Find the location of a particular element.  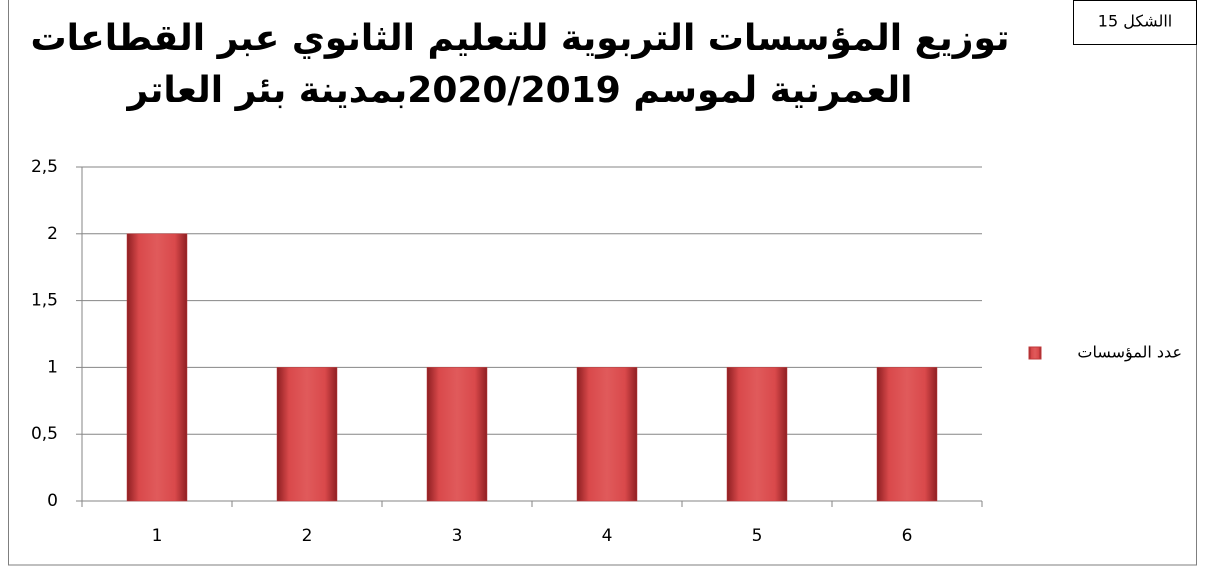

x-tick-label: 1 is located at coordinates (157, 536).